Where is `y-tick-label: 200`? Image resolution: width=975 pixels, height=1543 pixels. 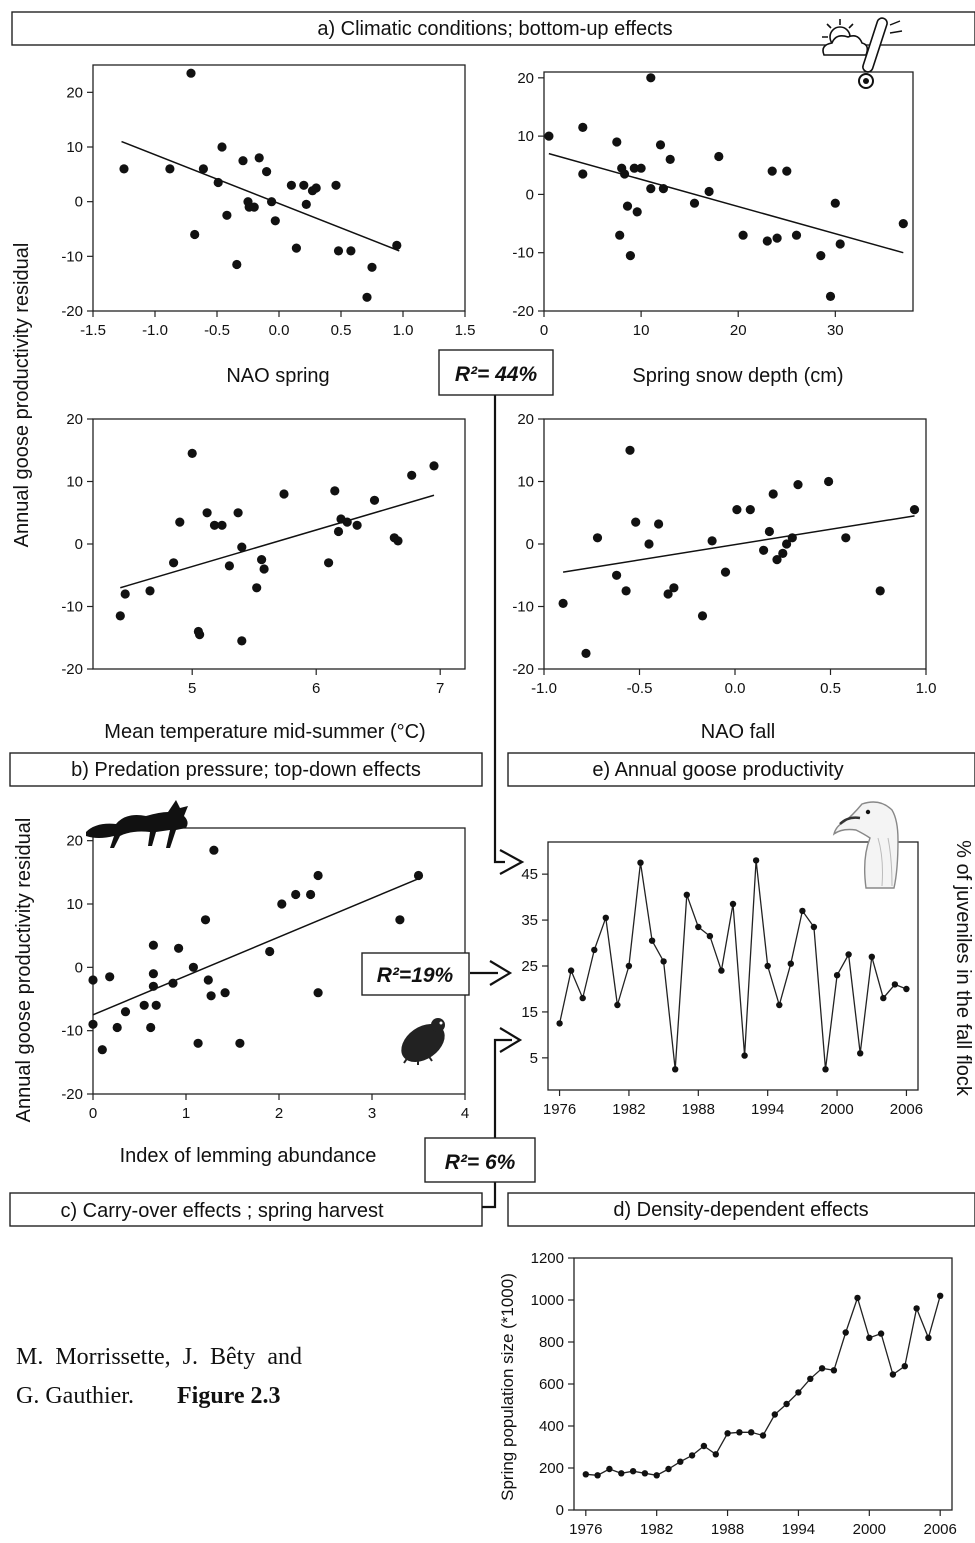
y-tick-label: 200 is located at coordinates (551, 1468).